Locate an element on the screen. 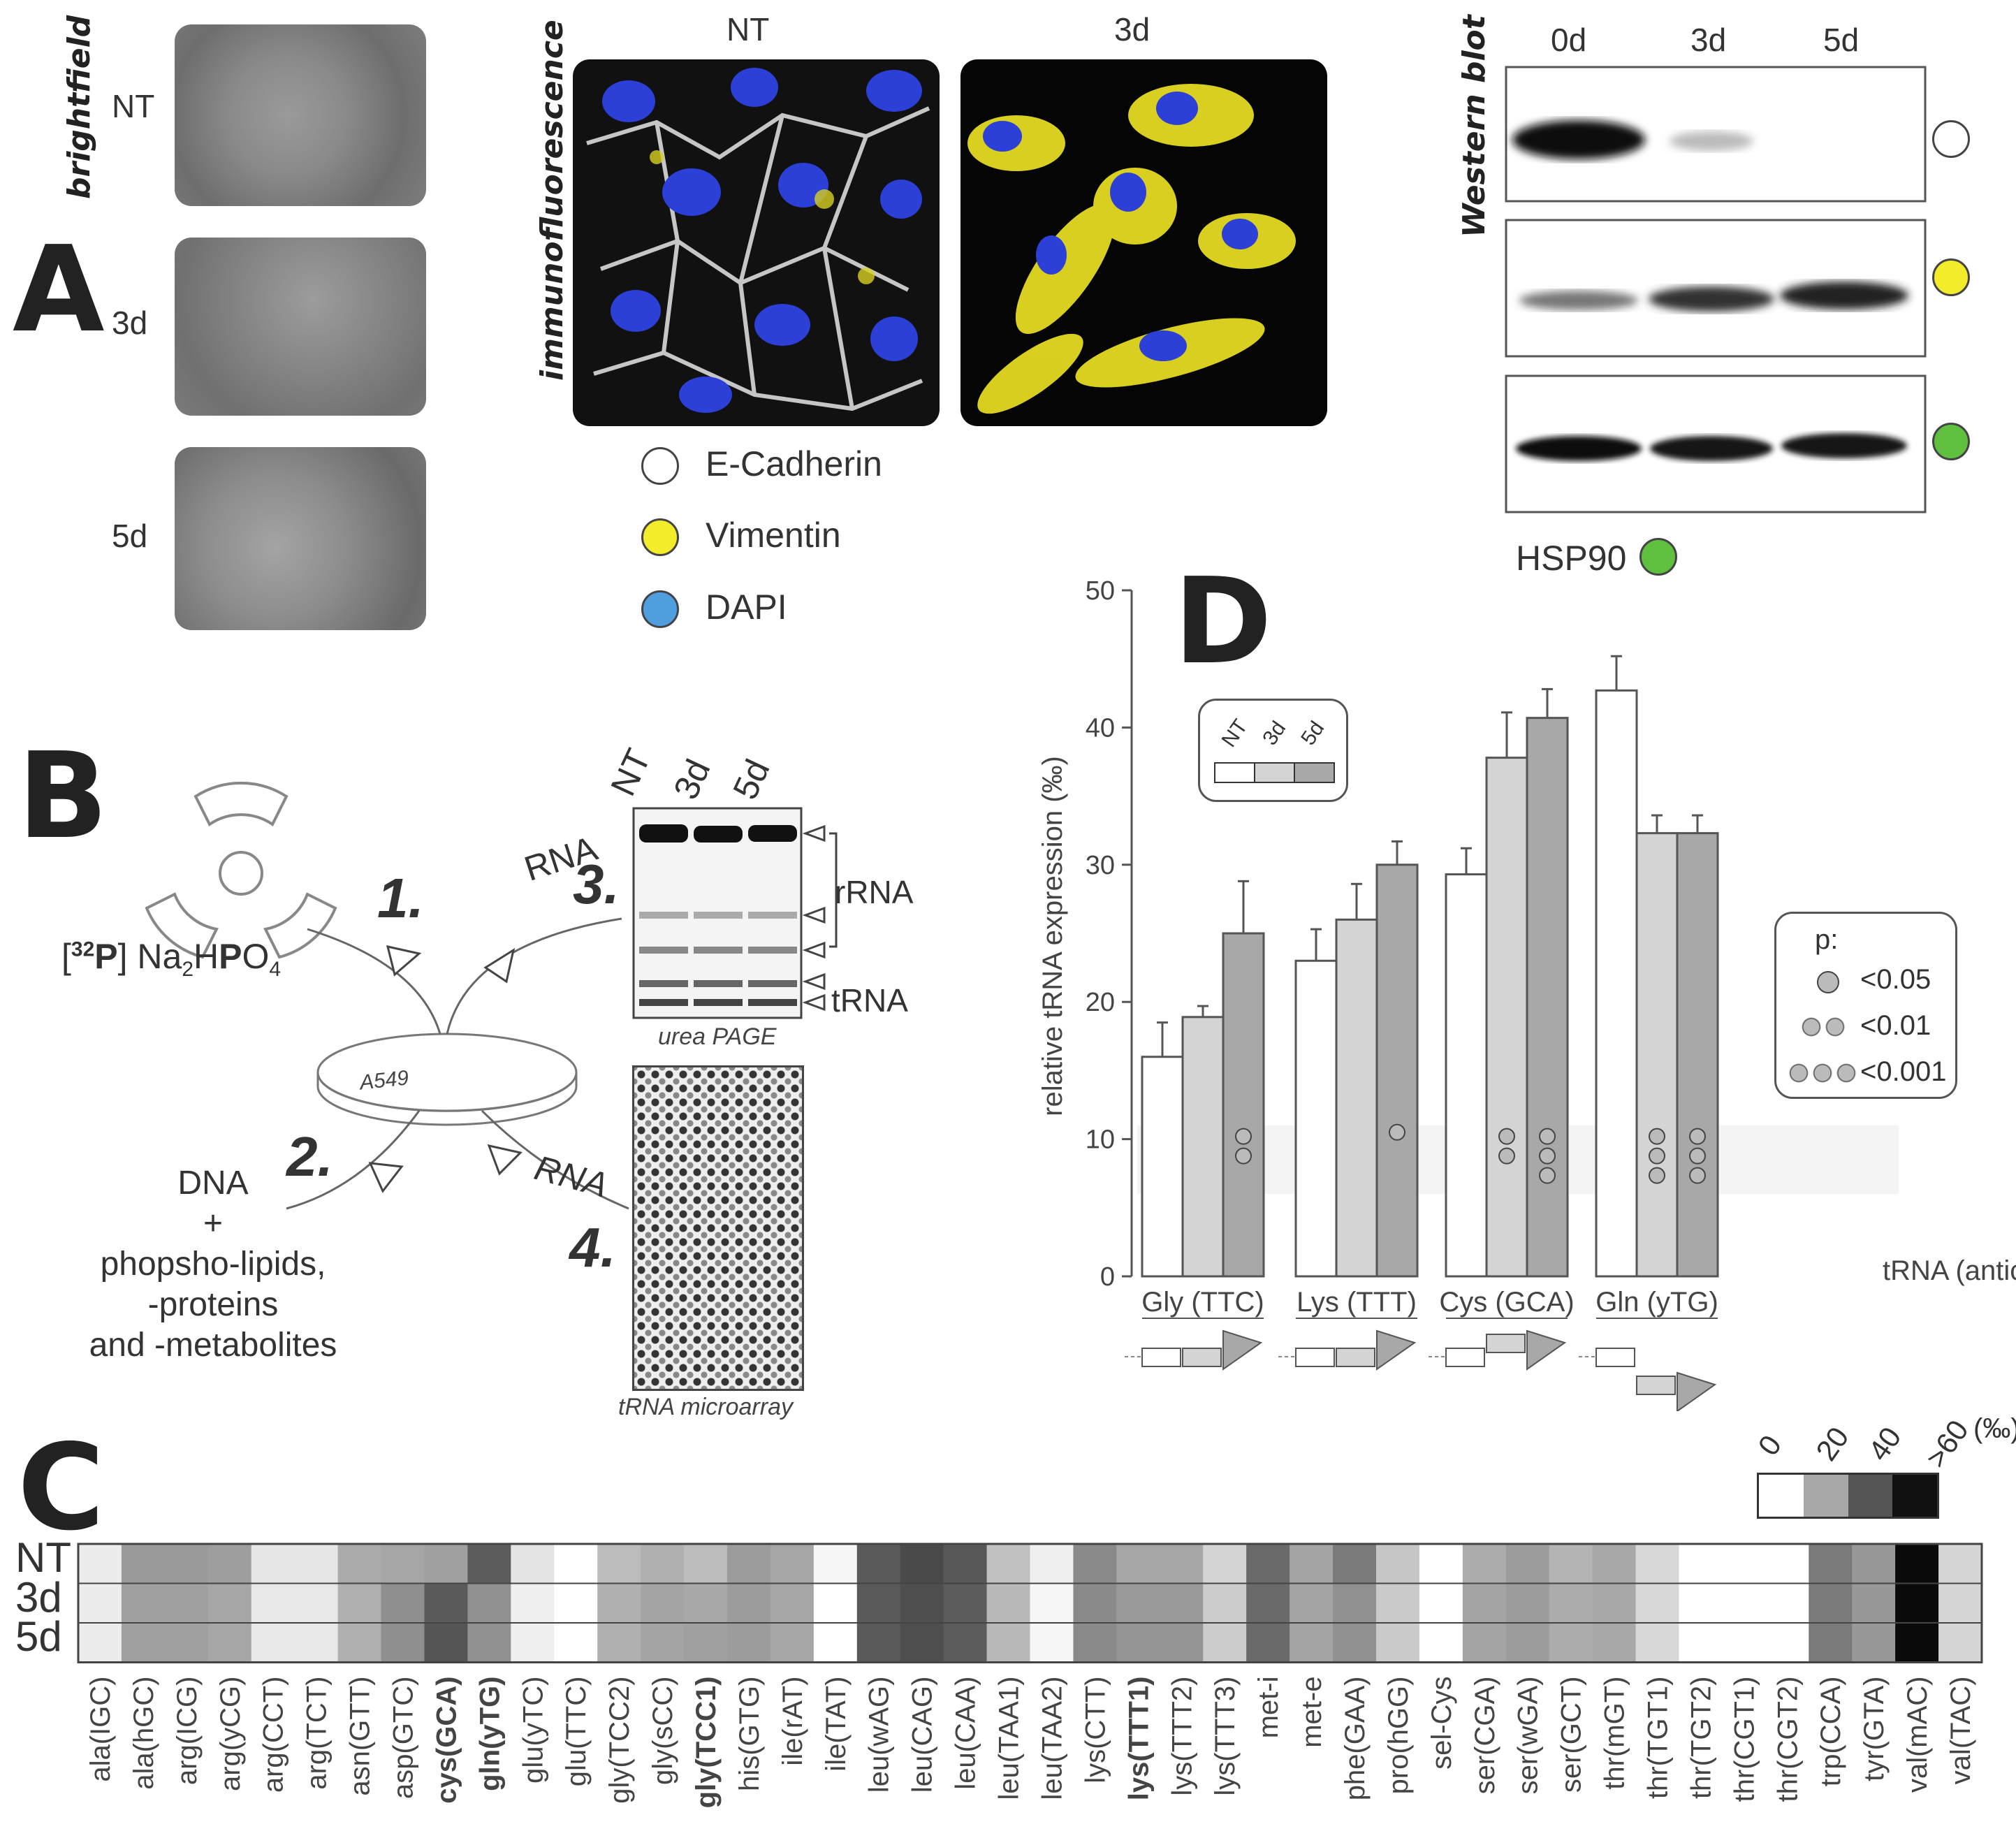 The height and width of the screenshot is (1845, 2016). heatmap-col-label: leu(CAG) is located at coordinates (923, 1735).